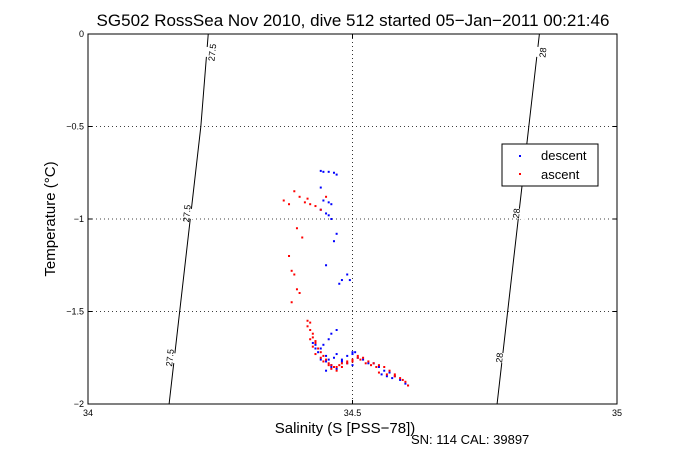 The width and height of the screenshot is (681, 454). Describe the element at coordinates (88, 413) in the screenshot. I see `x-tick-label: 34` at that location.